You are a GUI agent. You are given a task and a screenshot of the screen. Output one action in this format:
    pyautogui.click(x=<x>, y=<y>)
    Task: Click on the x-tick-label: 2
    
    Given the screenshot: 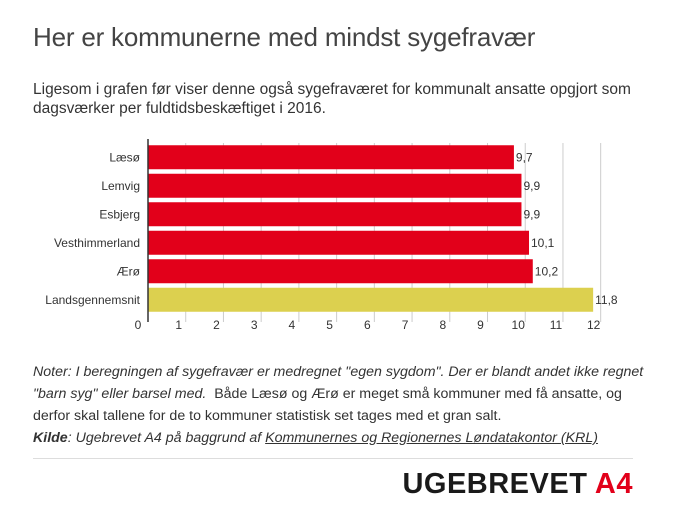 What is the action you would take?
    pyautogui.click(x=216, y=325)
    